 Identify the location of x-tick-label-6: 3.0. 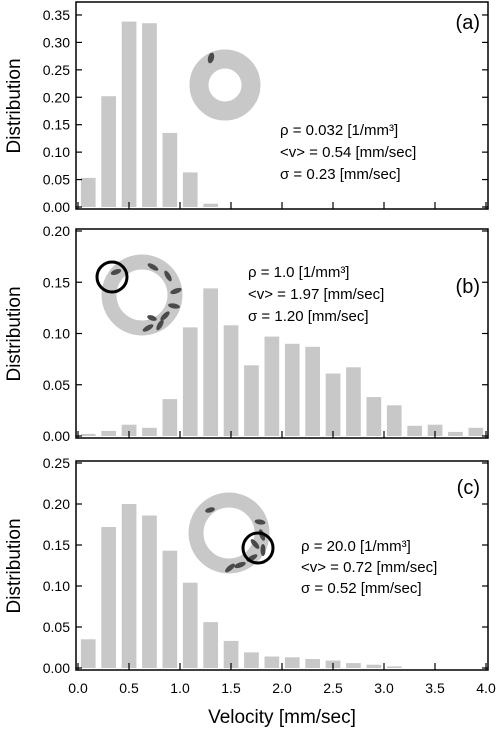
(384, 688).